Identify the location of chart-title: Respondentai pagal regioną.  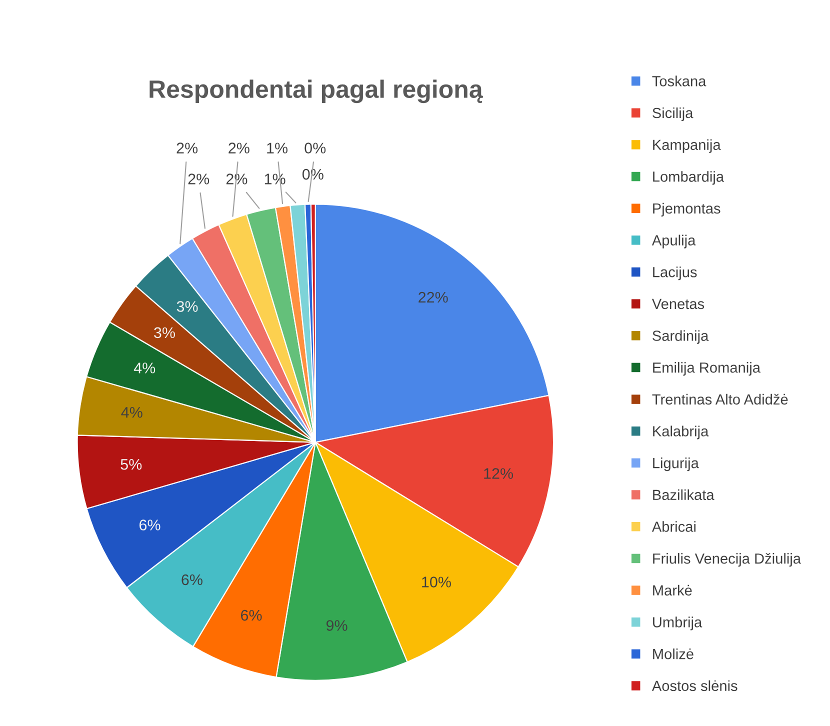
(316, 92).